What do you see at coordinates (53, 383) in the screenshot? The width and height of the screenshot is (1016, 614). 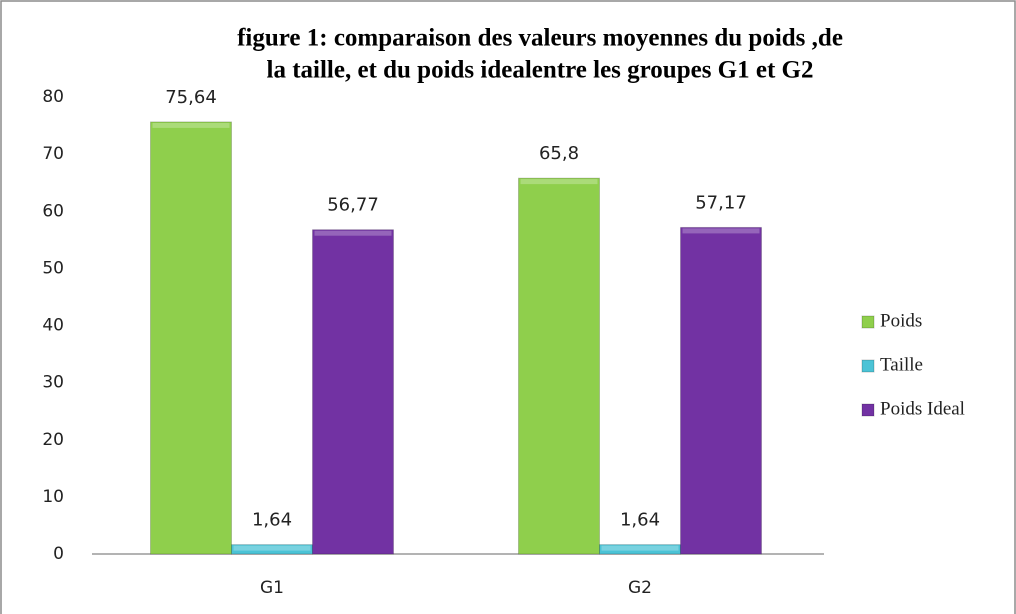 I see `y-tick-label: 30` at bounding box center [53, 383].